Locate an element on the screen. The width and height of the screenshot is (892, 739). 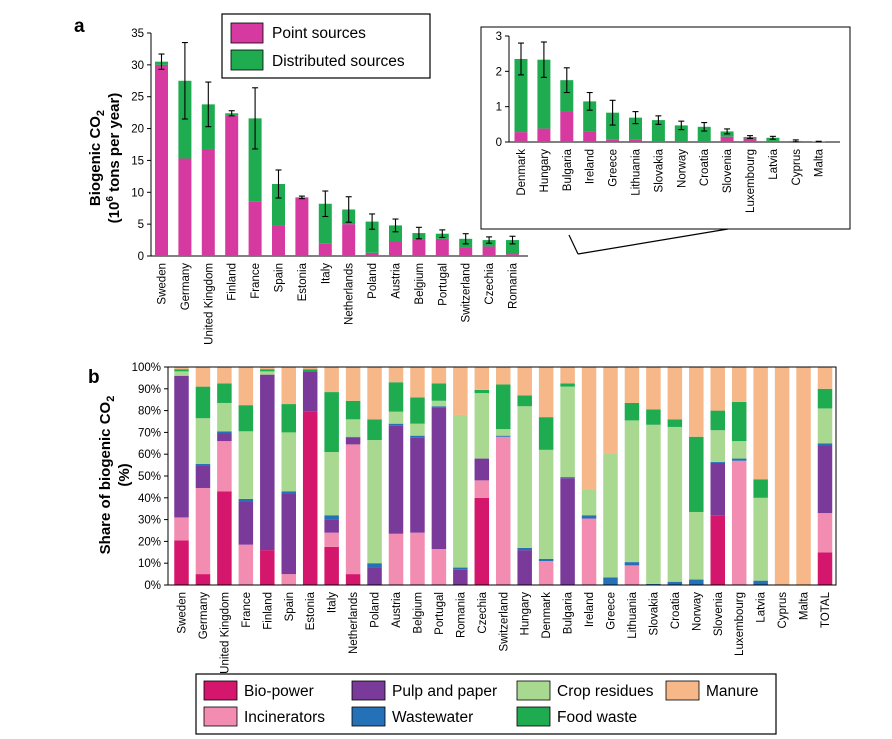
inset-bar-point-sources-slovenia is located at coordinates (727, 139).